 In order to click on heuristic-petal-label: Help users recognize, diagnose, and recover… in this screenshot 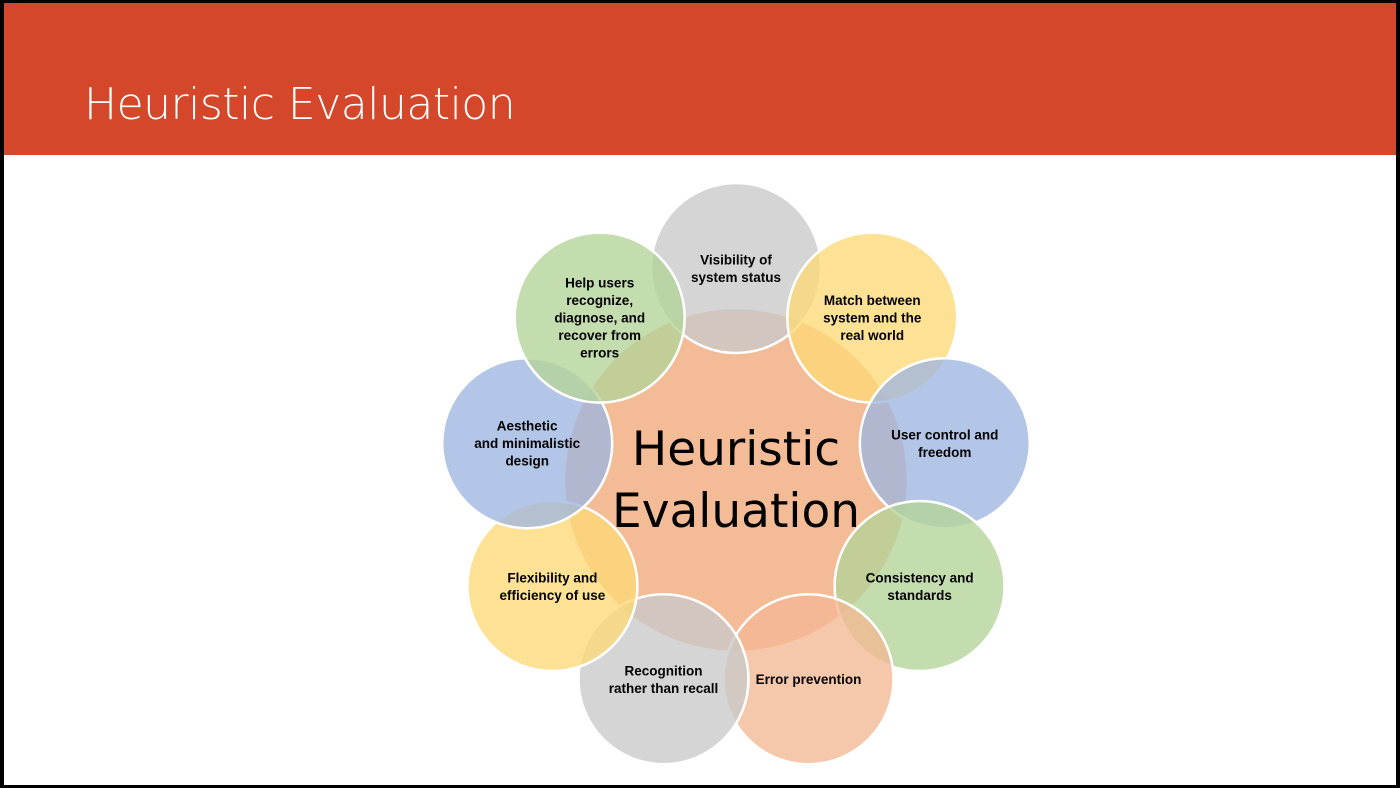, I will do `click(599, 318)`.